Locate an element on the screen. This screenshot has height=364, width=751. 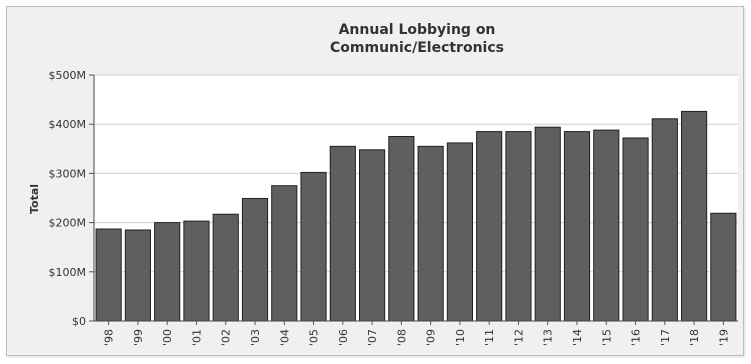
y-axis-ticks: $0 $100M $200M $300M $400M $500M is located at coordinates (71, 198).